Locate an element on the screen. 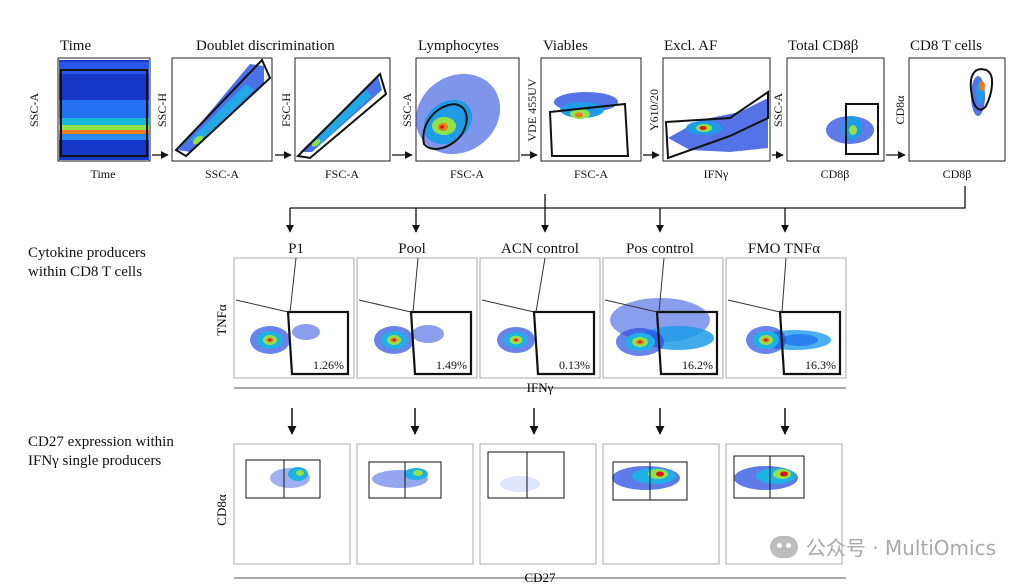  cd27-panel-p1 is located at coordinates (292, 504).